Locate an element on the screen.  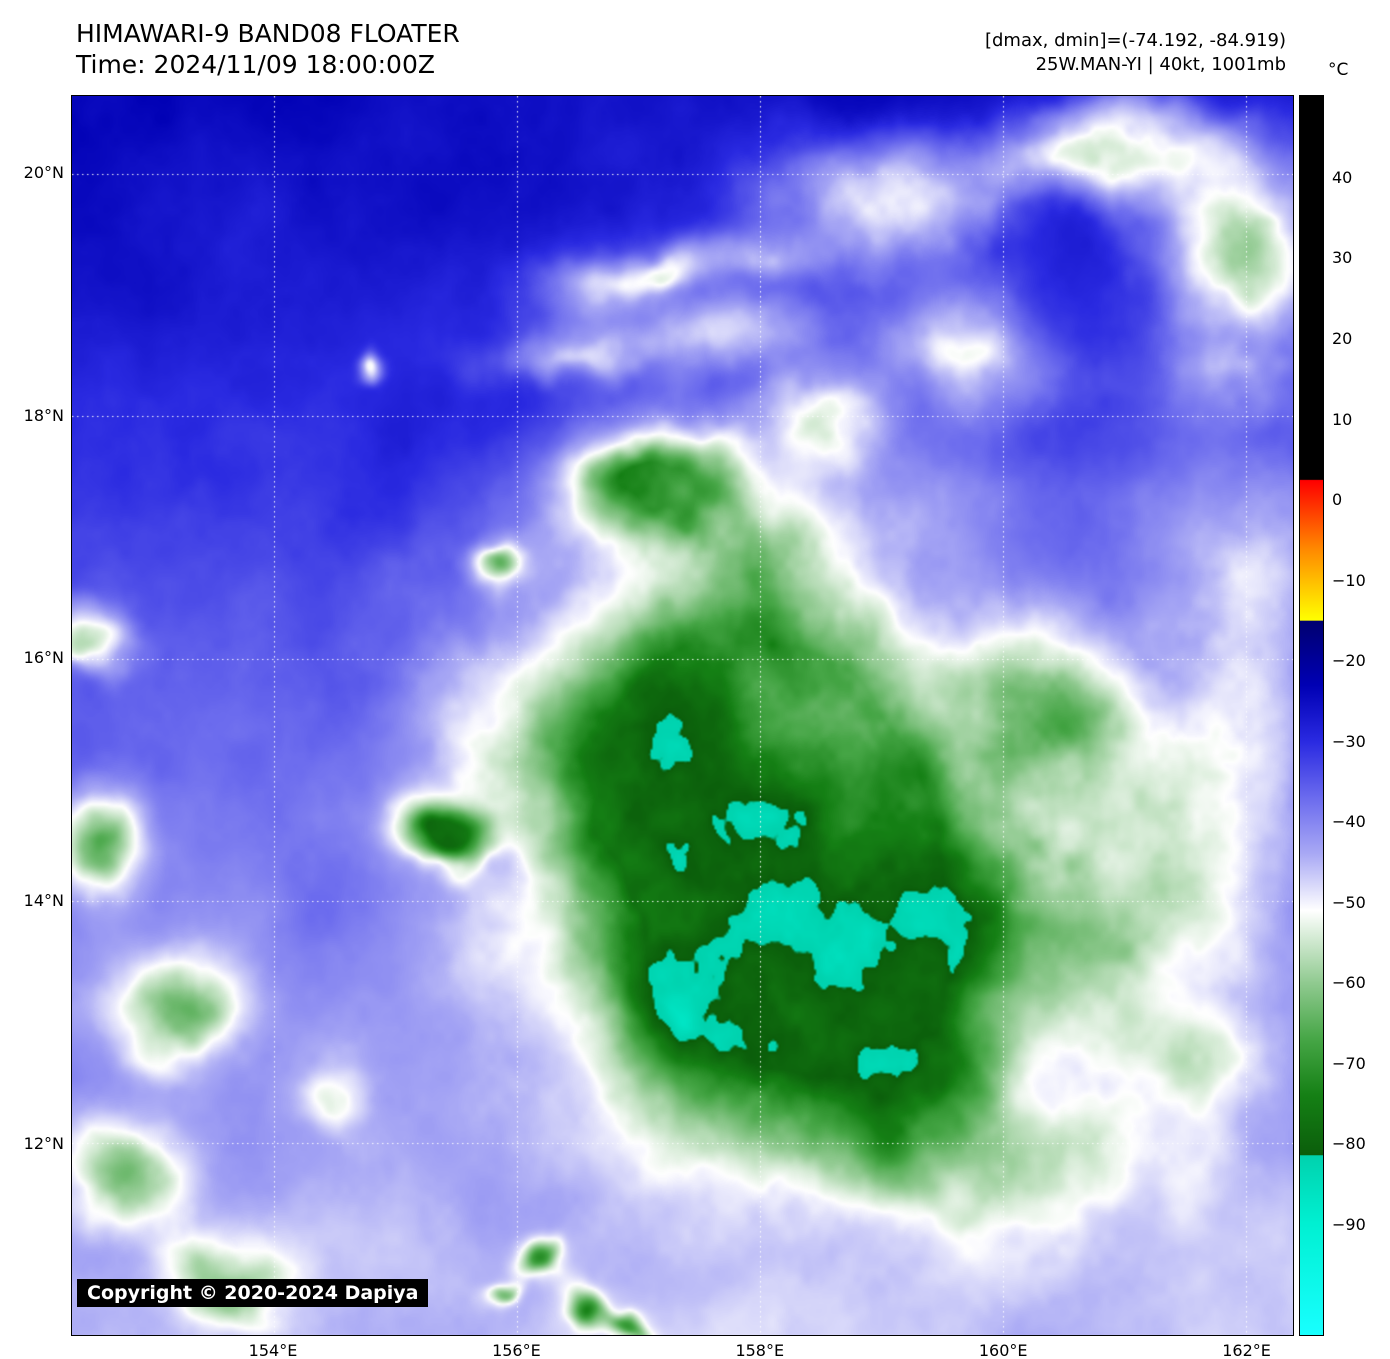
colorbar-tick-label: 0 is located at coordinates (1337, 500).